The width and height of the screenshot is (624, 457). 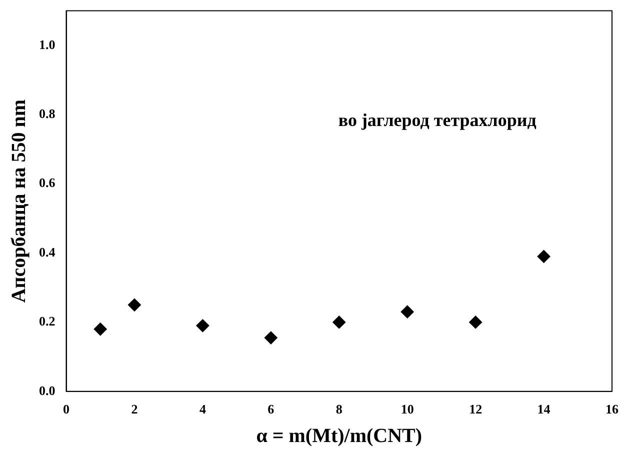 I want to click on x-tick-label: 12, so click(x=475, y=409).